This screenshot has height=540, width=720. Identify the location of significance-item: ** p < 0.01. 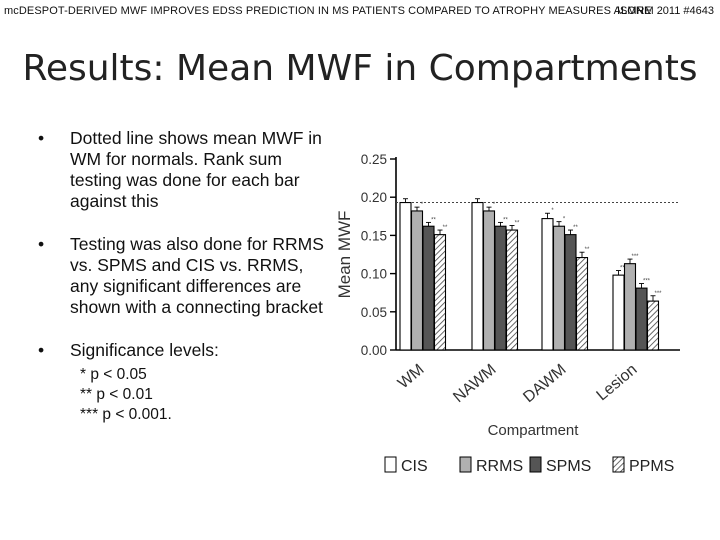
(116, 394).